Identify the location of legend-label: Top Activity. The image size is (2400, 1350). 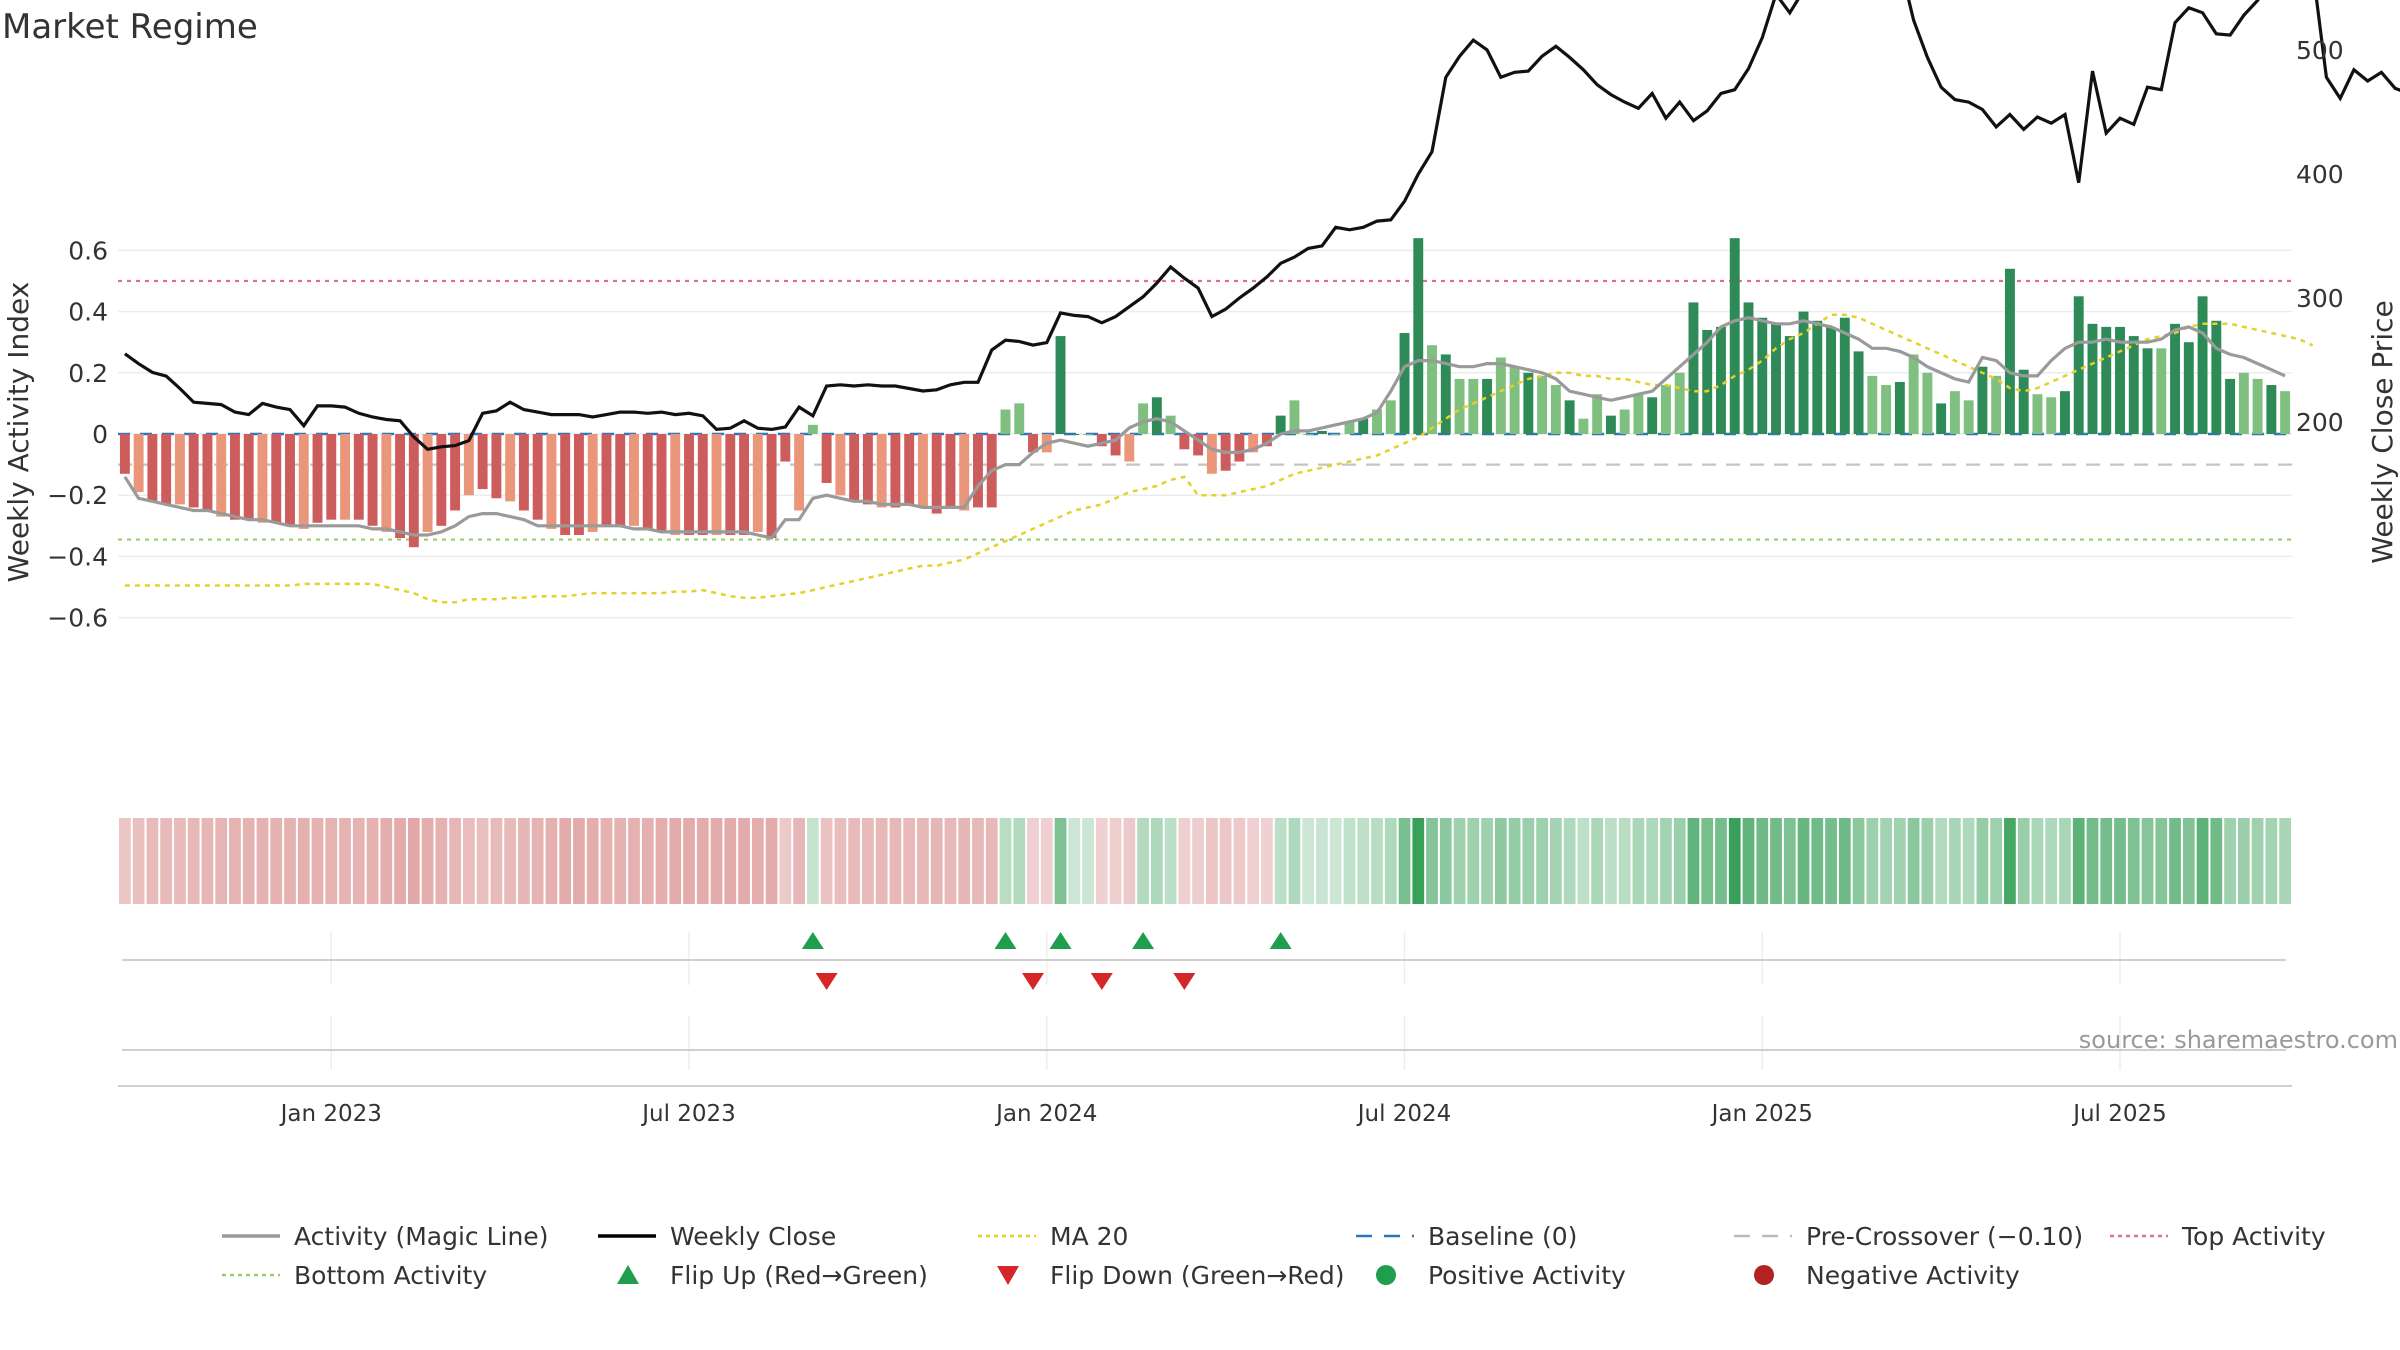
(2253, 1236).